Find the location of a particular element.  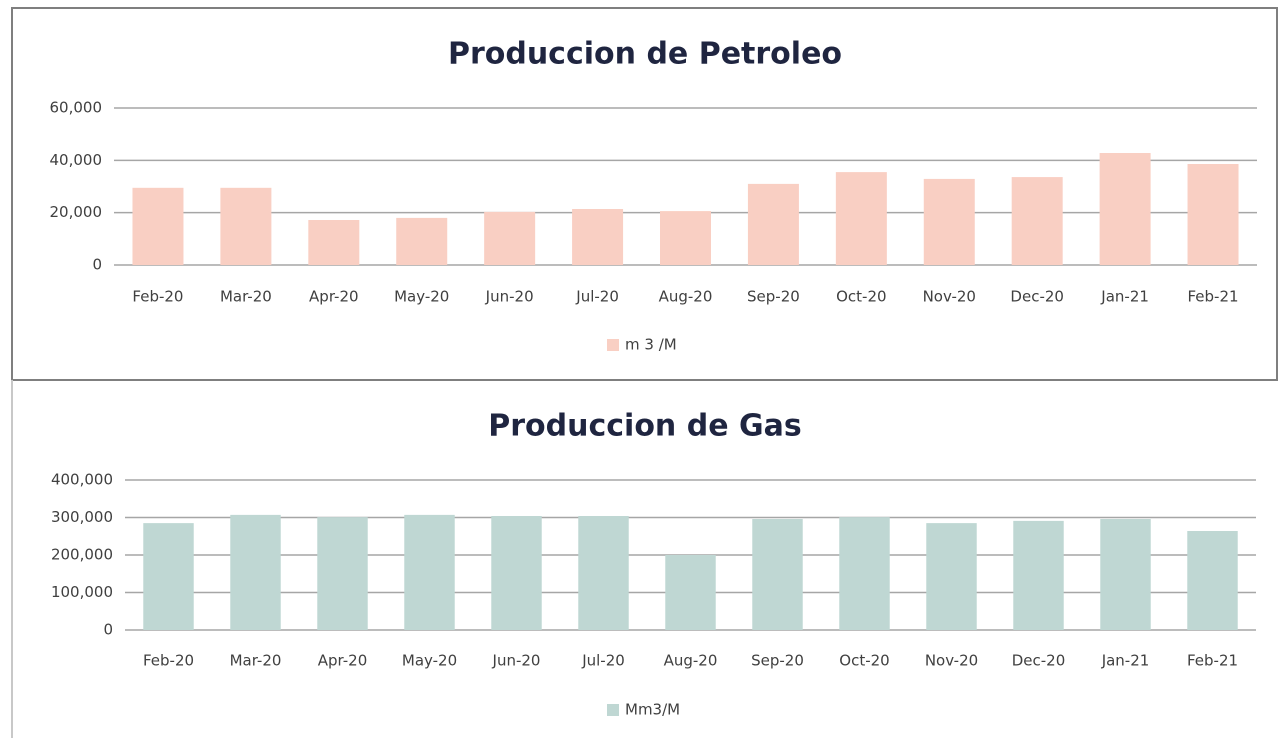

legend-label: Mm3/M is located at coordinates (652, 710).